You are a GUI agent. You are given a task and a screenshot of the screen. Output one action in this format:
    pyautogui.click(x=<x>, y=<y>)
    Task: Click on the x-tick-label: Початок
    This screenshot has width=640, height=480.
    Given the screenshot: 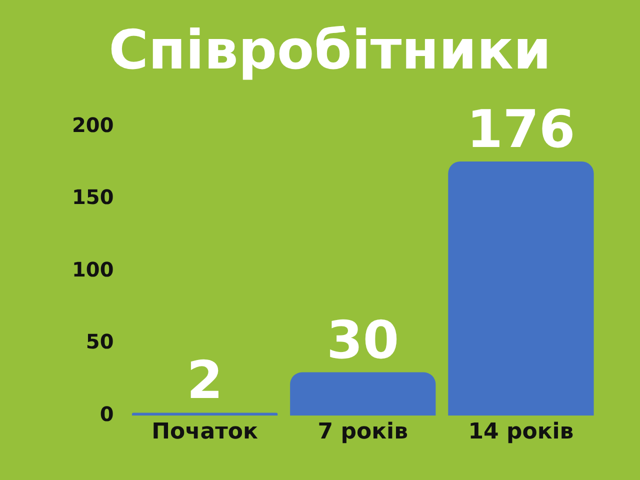 What is the action you would take?
    pyautogui.click(x=205, y=432)
    